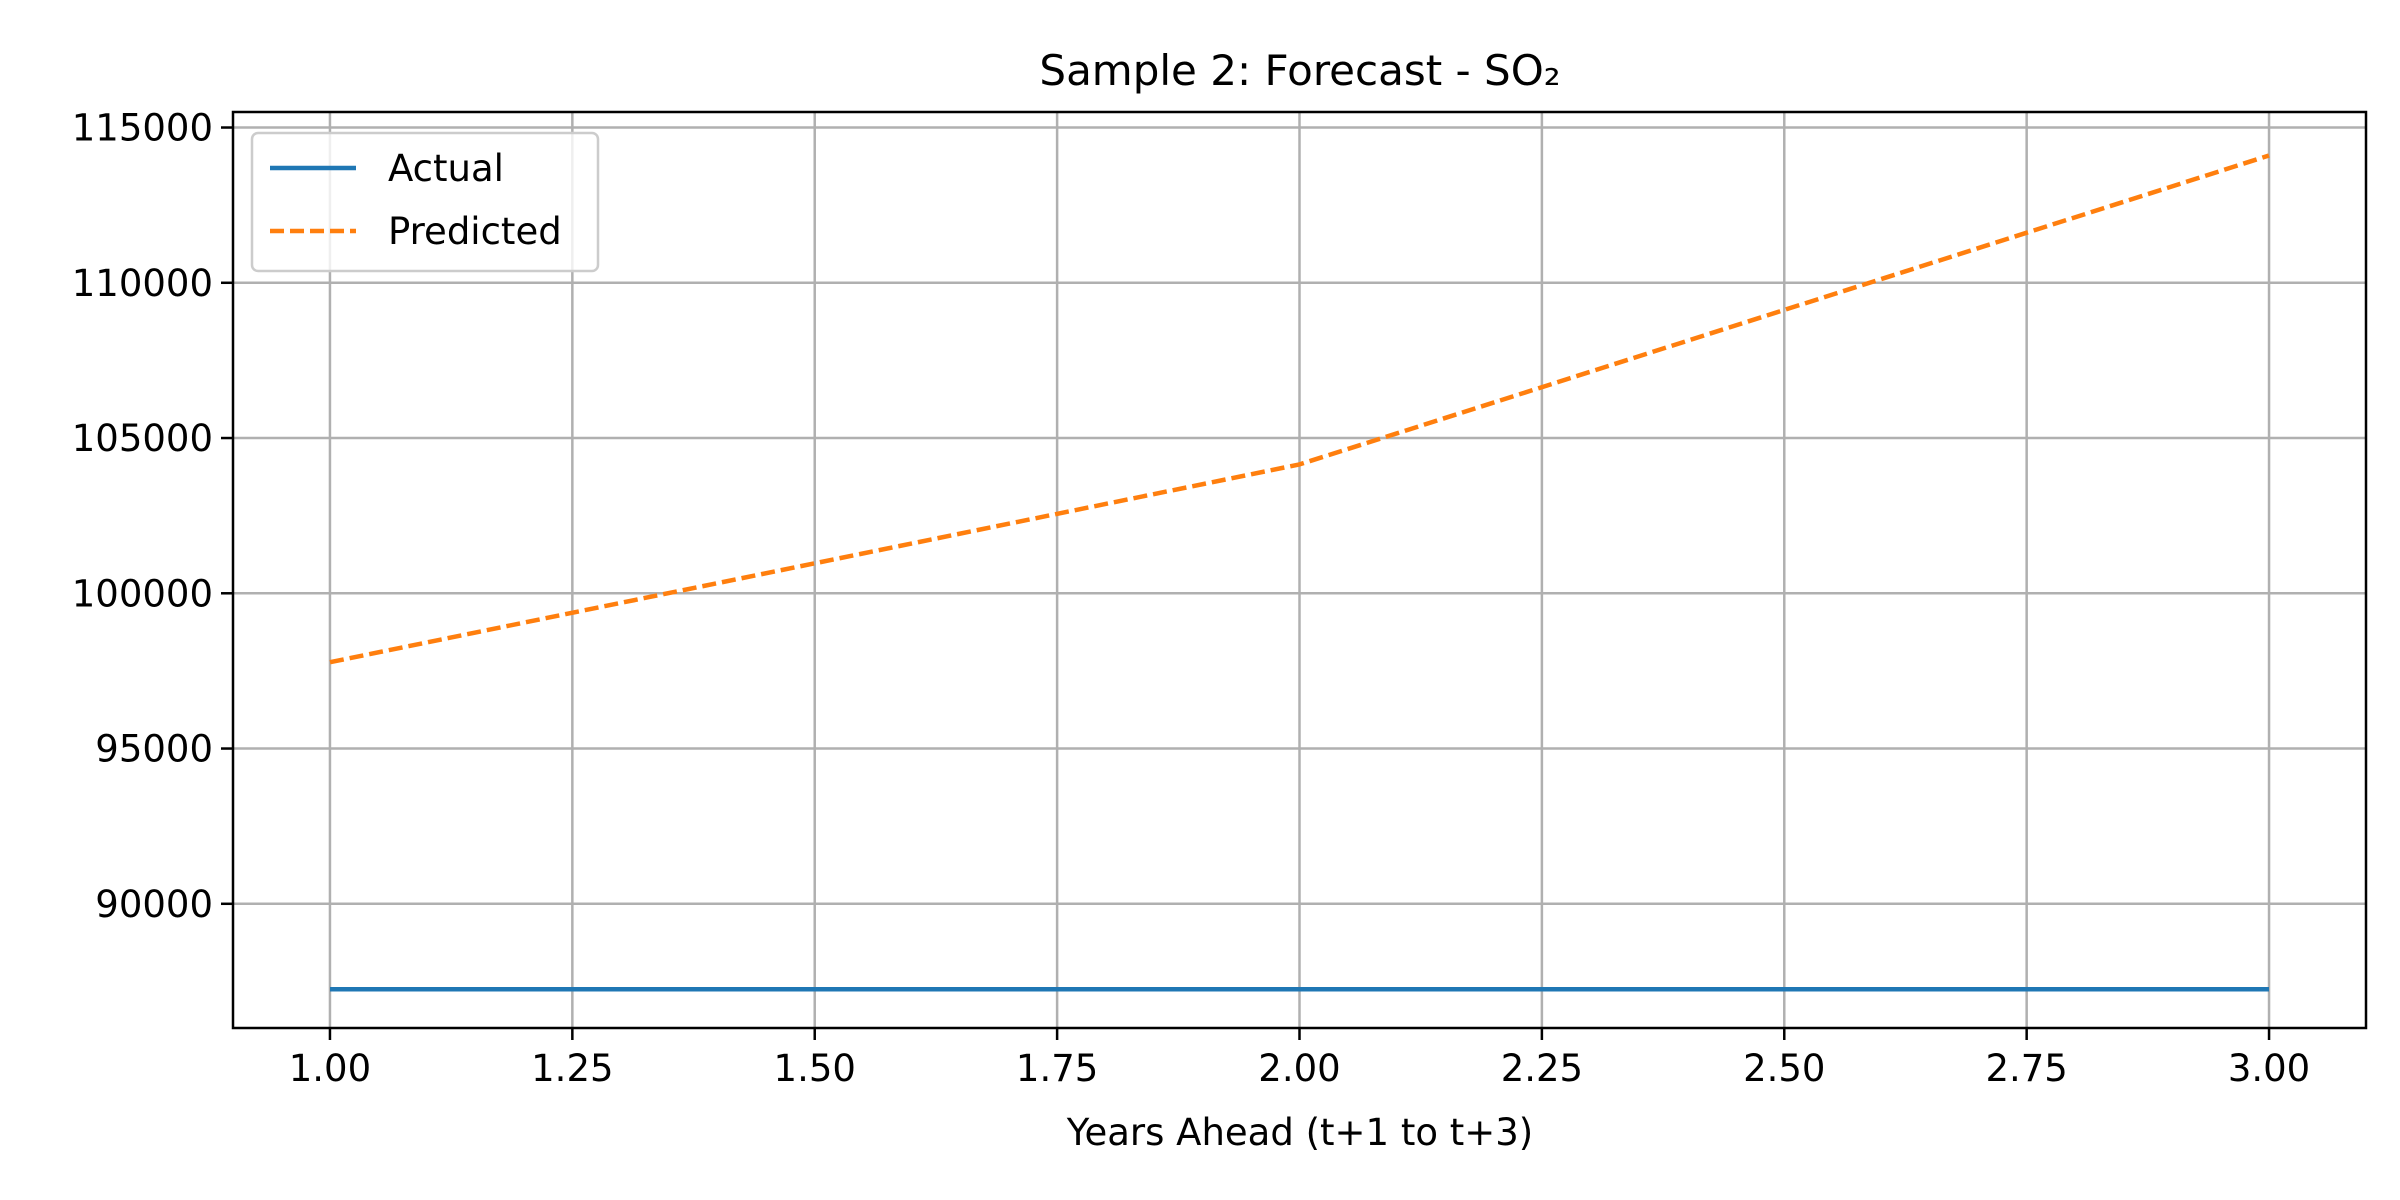  Describe the element at coordinates (1542, 1068) in the screenshot. I see `x-tick-label: 2.25` at that location.